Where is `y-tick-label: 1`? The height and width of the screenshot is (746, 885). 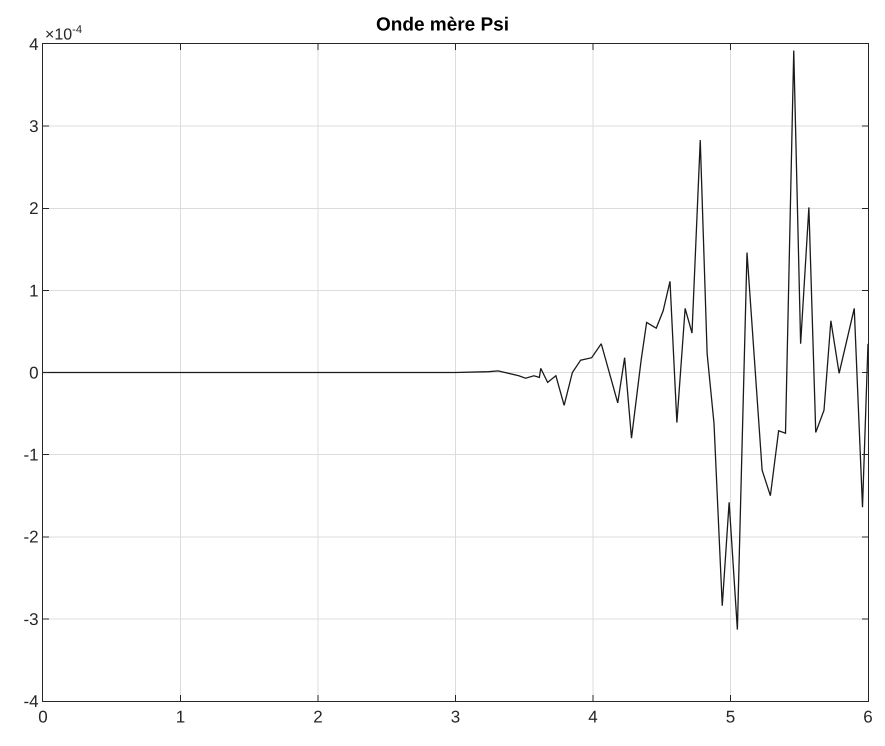 y-tick-label: 1 is located at coordinates (34, 290).